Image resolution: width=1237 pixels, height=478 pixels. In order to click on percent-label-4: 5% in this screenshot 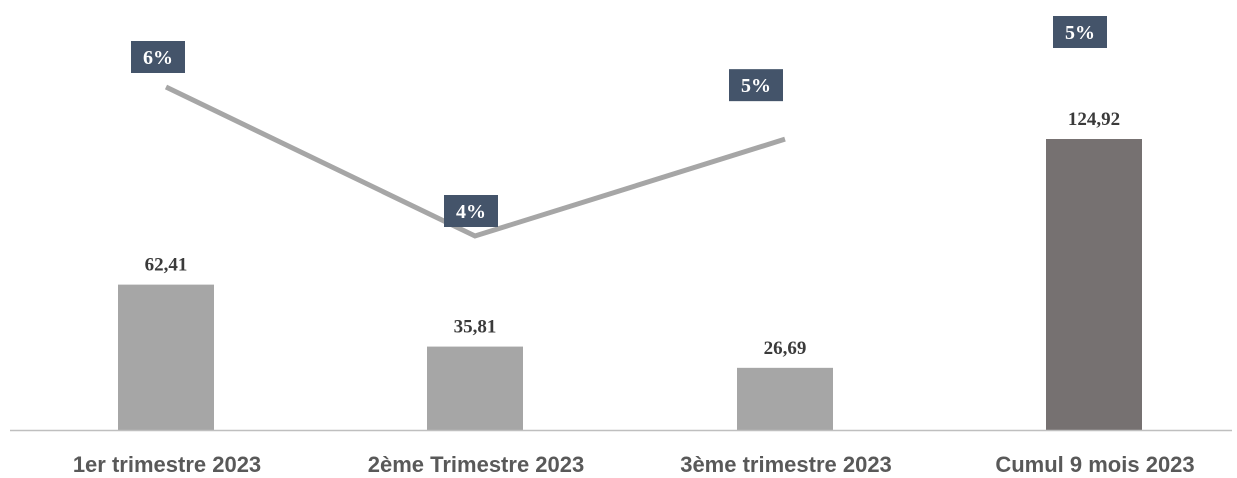, I will do `click(1080, 33)`.